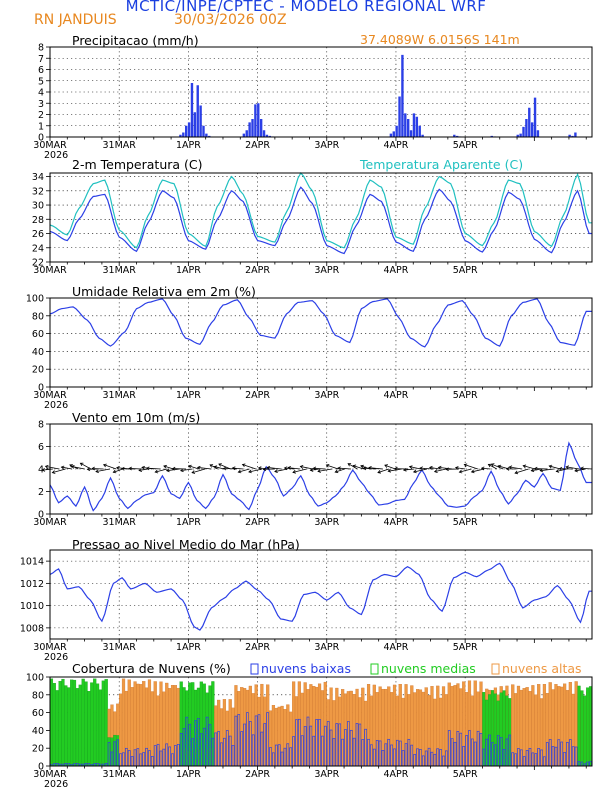 The image size is (612, 792). What do you see at coordinates (35, 299) in the screenshot?
I see `y-tick-label: 100` at bounding box center [35, 299].